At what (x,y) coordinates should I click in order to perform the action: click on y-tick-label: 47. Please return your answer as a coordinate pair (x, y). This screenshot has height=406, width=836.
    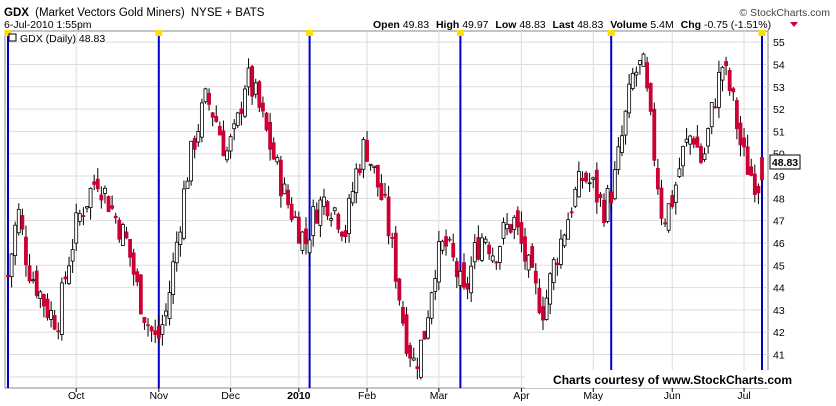
    Looking at the image, I should click on (779, 222).